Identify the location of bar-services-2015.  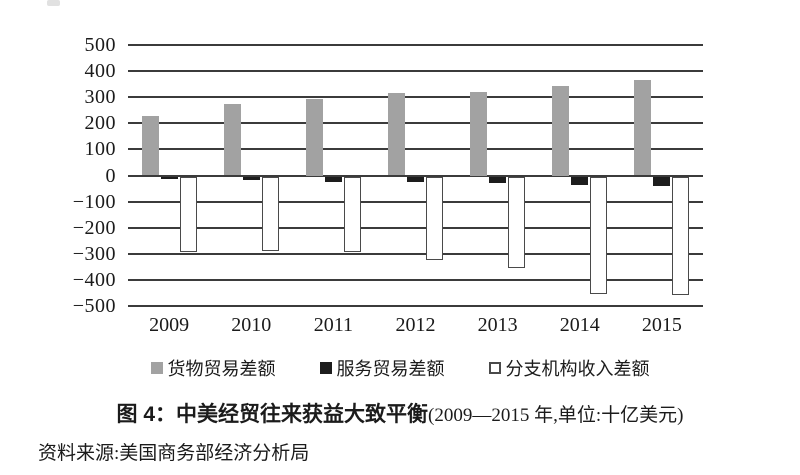
(662, 181).